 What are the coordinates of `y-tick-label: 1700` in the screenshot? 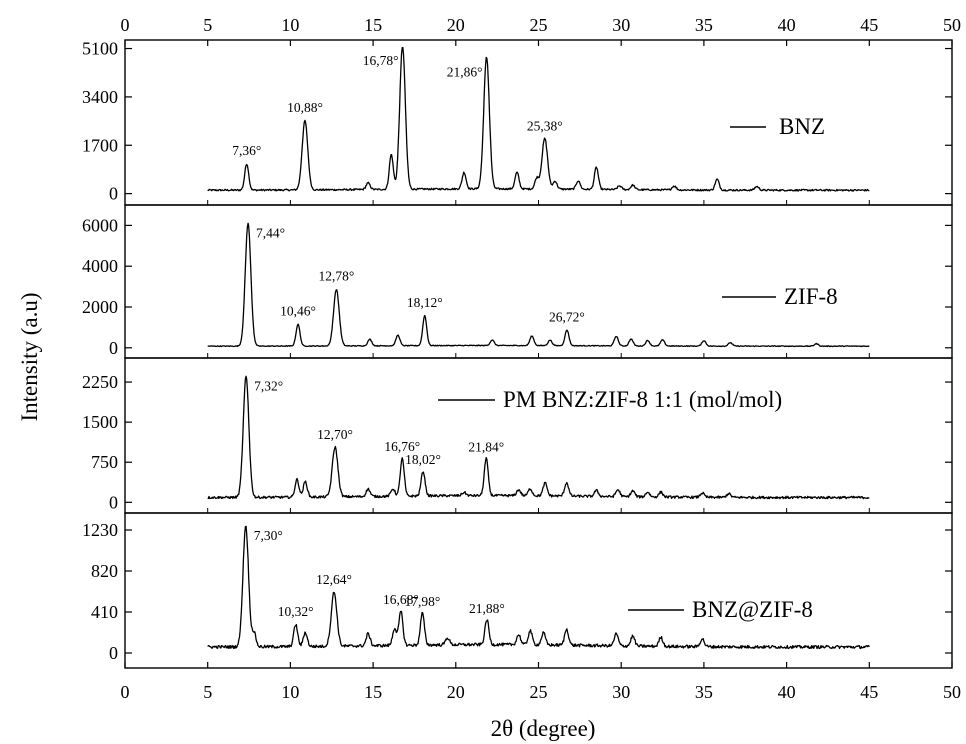 It's located at (100, 145).